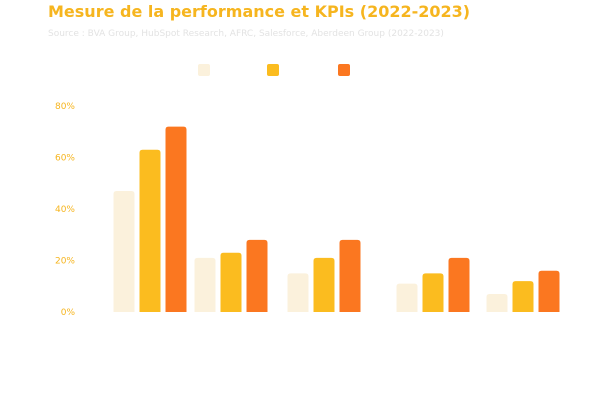 The image size is (595, 403). What do you see at coordinates (65, 107) in the screenshot?
I see `y-tick-label: 80%` at bounding box center [65, 107].